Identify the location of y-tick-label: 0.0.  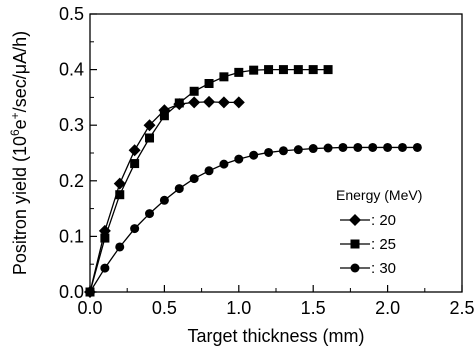
(71, 292).